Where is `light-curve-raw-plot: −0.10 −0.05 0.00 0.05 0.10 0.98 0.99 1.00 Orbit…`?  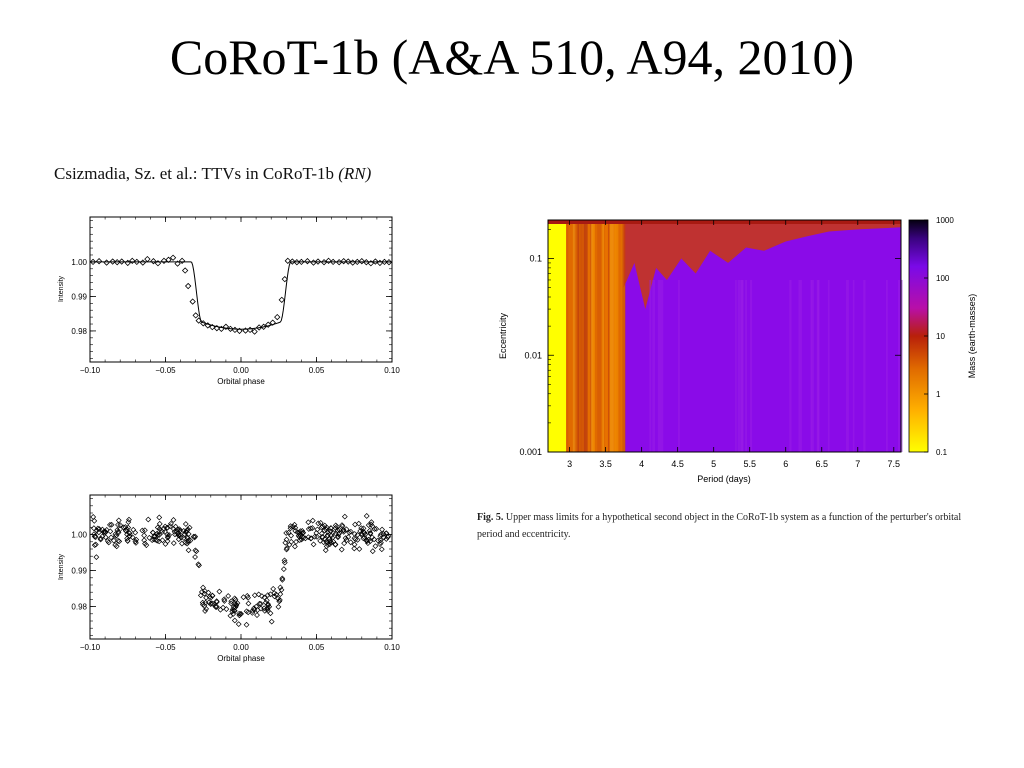
light-curve-raw-plot: −0.10 −0.05 0.00 0.05 0.10 0.98 0.99 1.00 Orbit… is located at coordinates (229, 578).